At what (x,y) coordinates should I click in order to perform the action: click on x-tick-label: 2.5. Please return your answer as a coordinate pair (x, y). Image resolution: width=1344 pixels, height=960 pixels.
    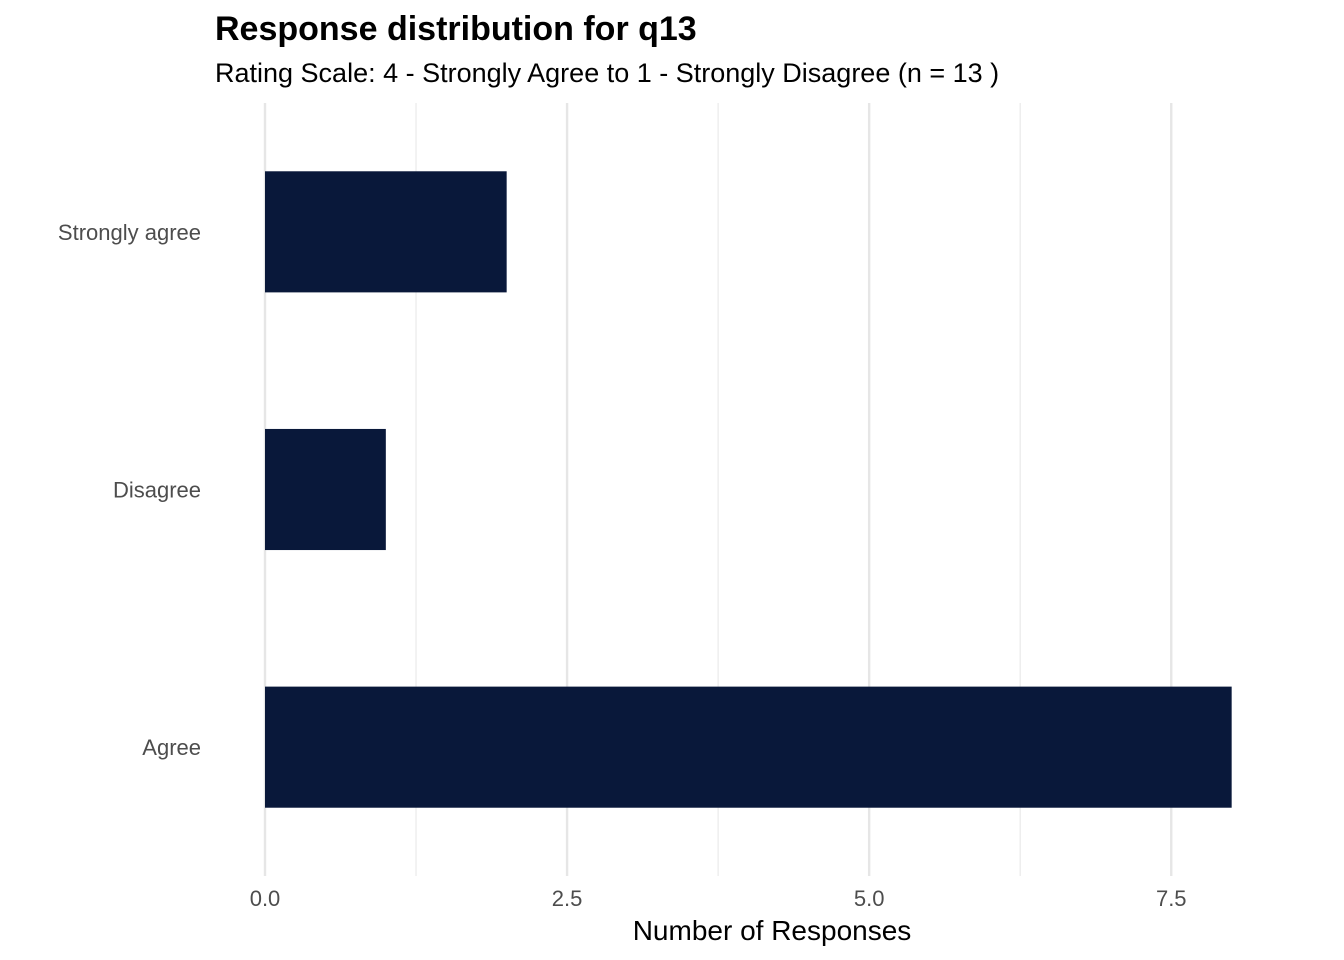
    Looking at the image, I should click on (567, 898).